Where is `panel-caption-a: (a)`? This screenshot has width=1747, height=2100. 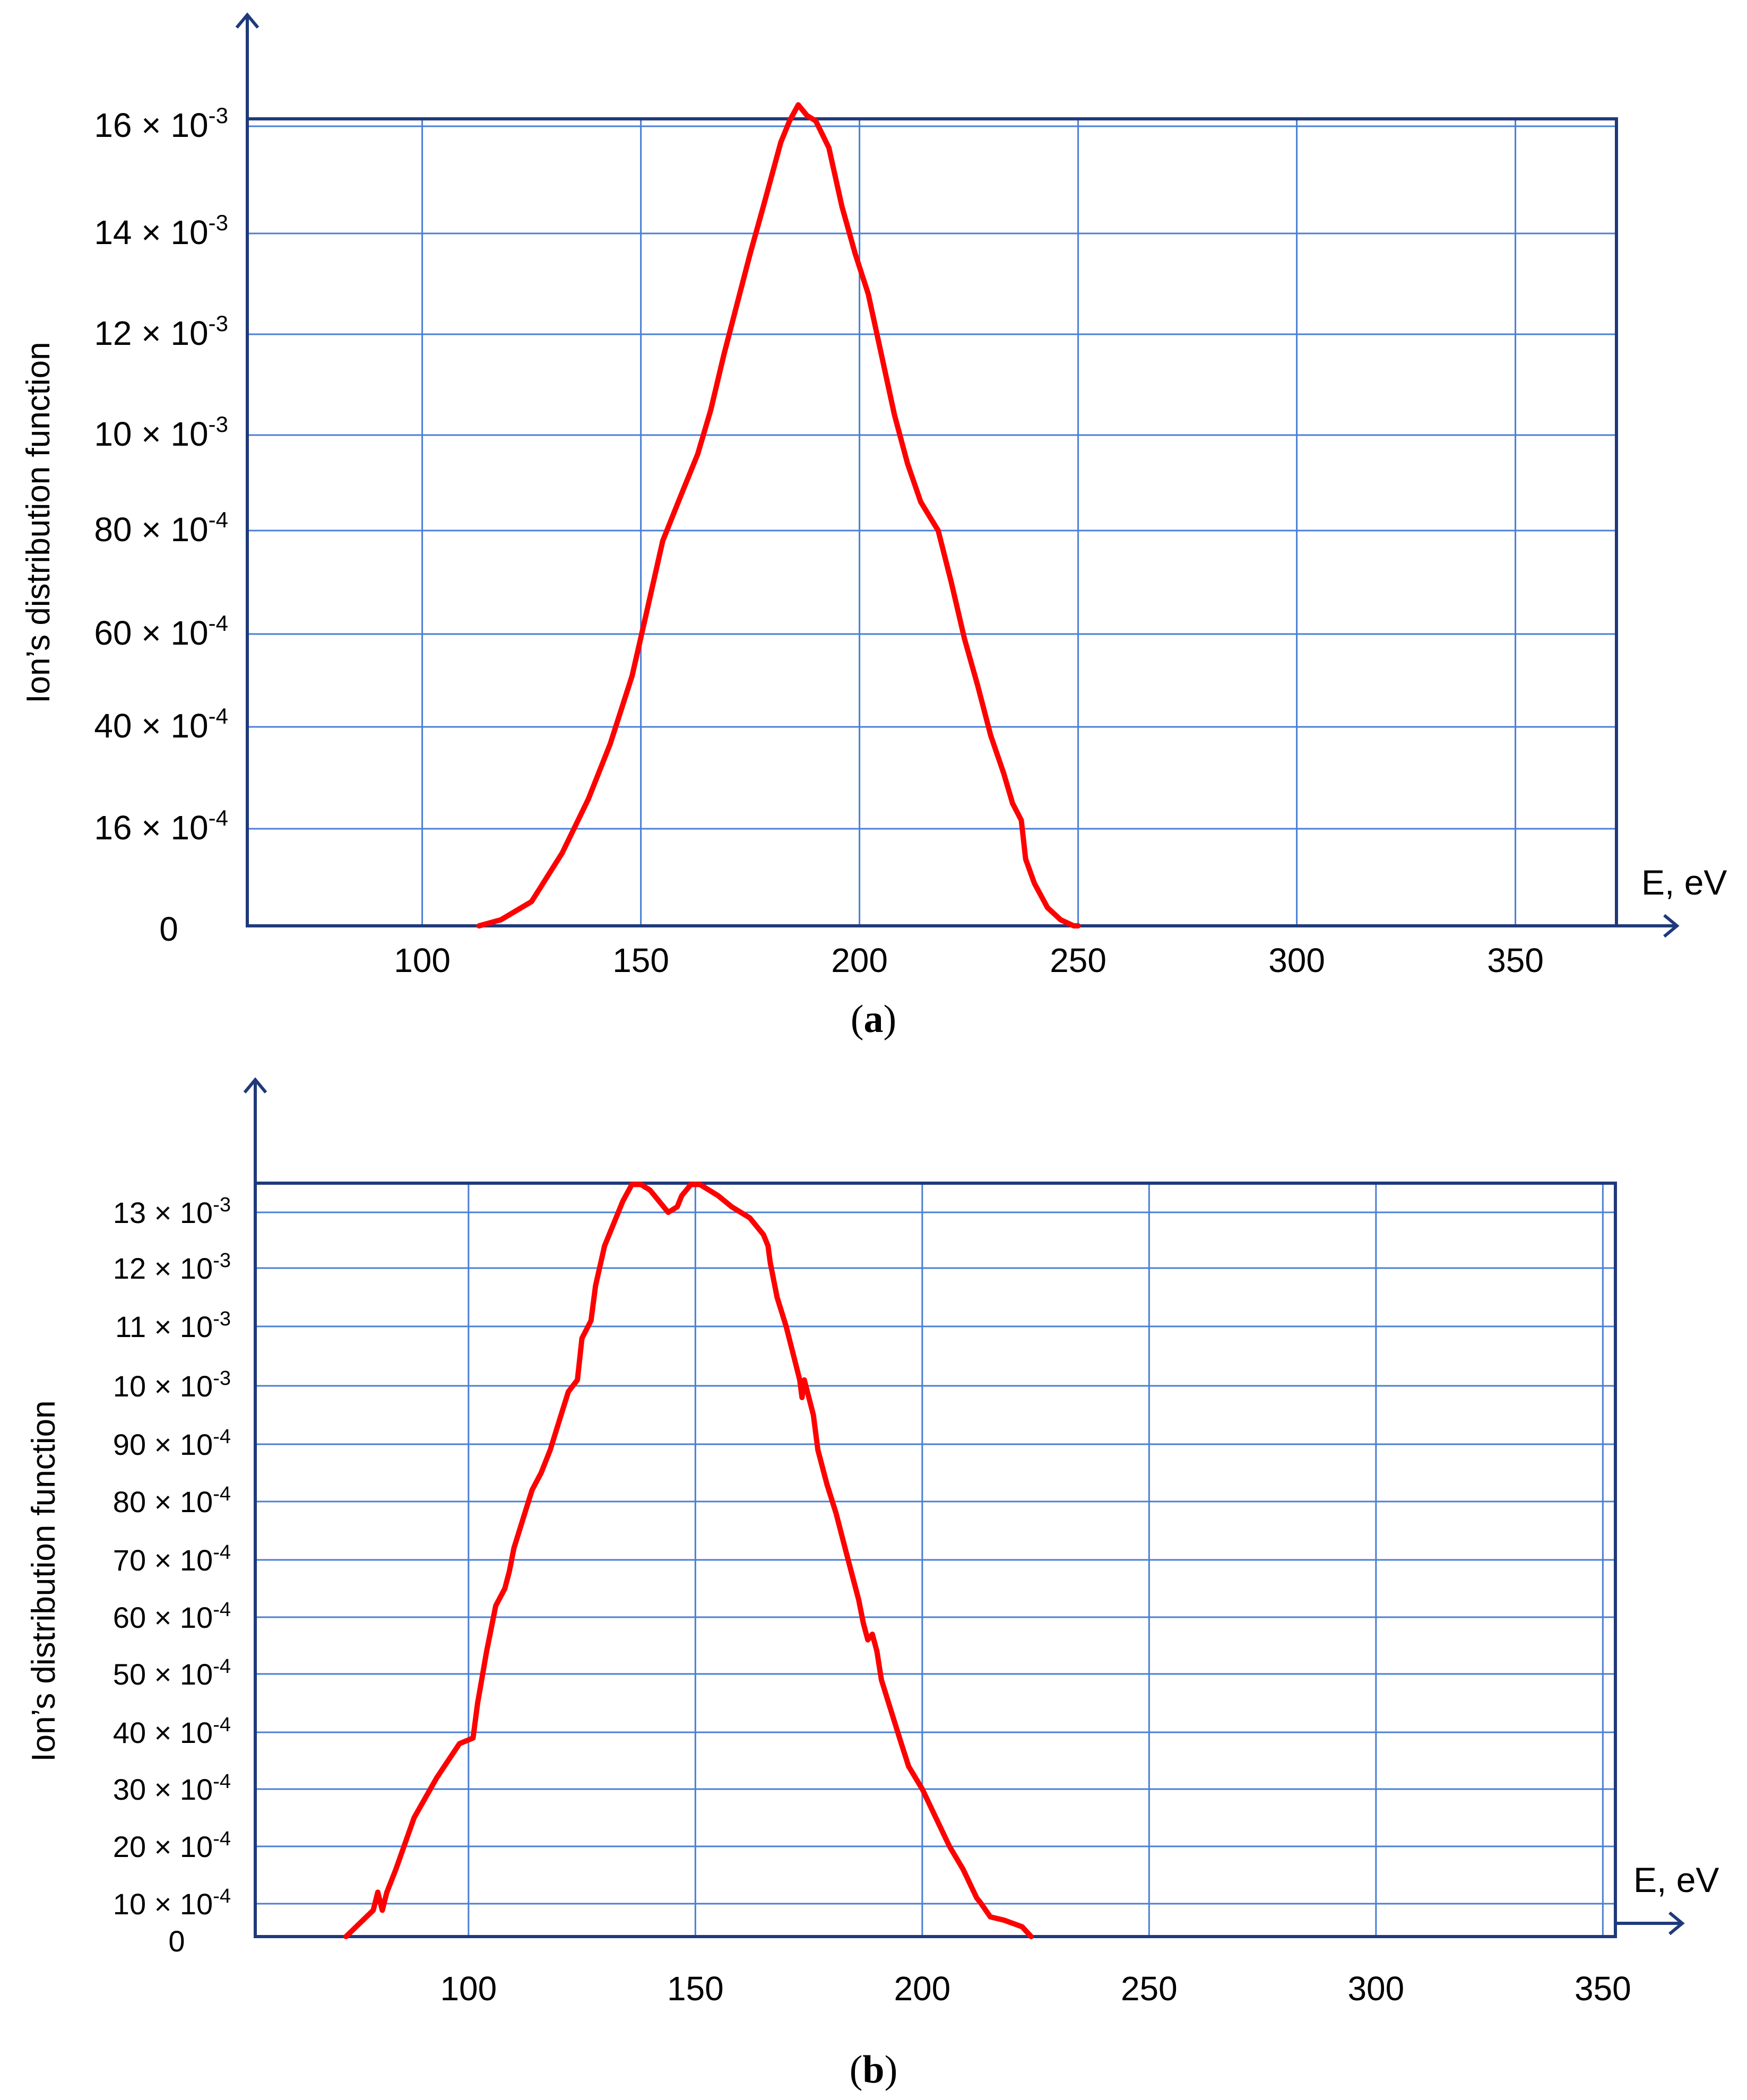 panel-caption-a: (a) is located at coordinates (873, 1019).